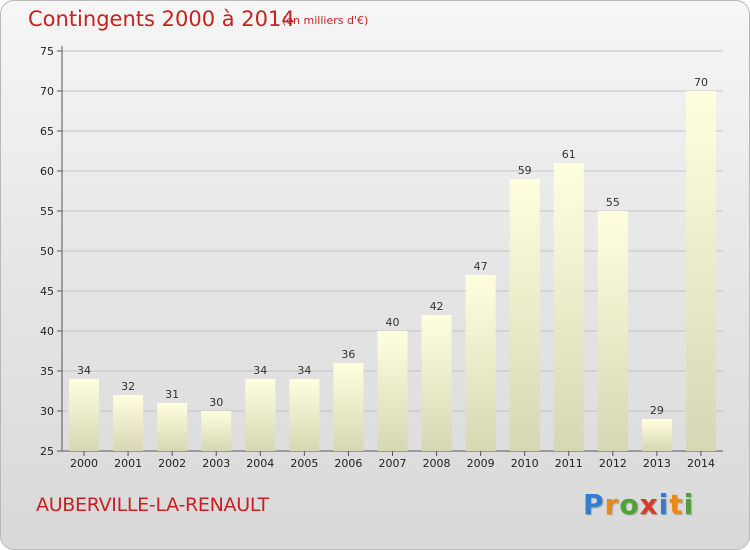  What do you see at coordinates (161, 19) in the screenshot?
I see `chart-title: Contingents 2000 à 2014` at bounding box center [161, 19].